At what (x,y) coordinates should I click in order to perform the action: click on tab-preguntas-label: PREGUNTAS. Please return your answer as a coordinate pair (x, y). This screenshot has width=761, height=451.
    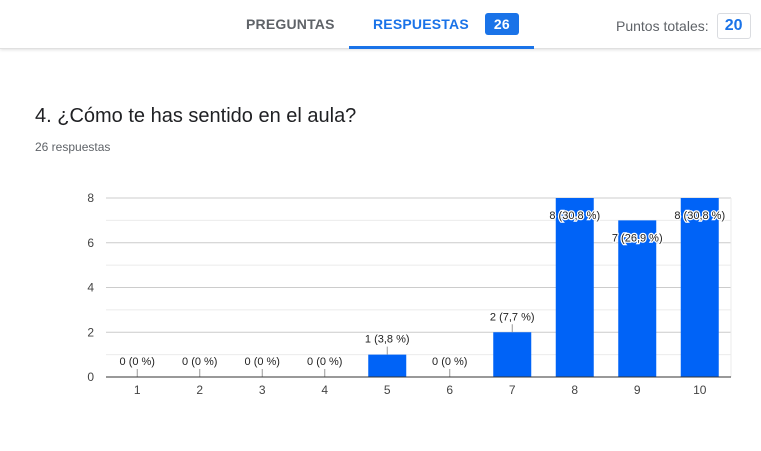
    Looking at the image, I should click on (290, 24).